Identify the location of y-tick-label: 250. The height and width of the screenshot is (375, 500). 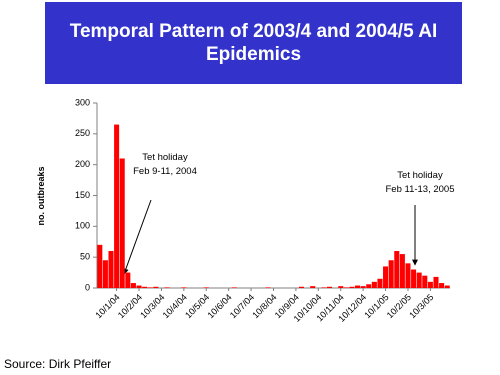
(82, 133).